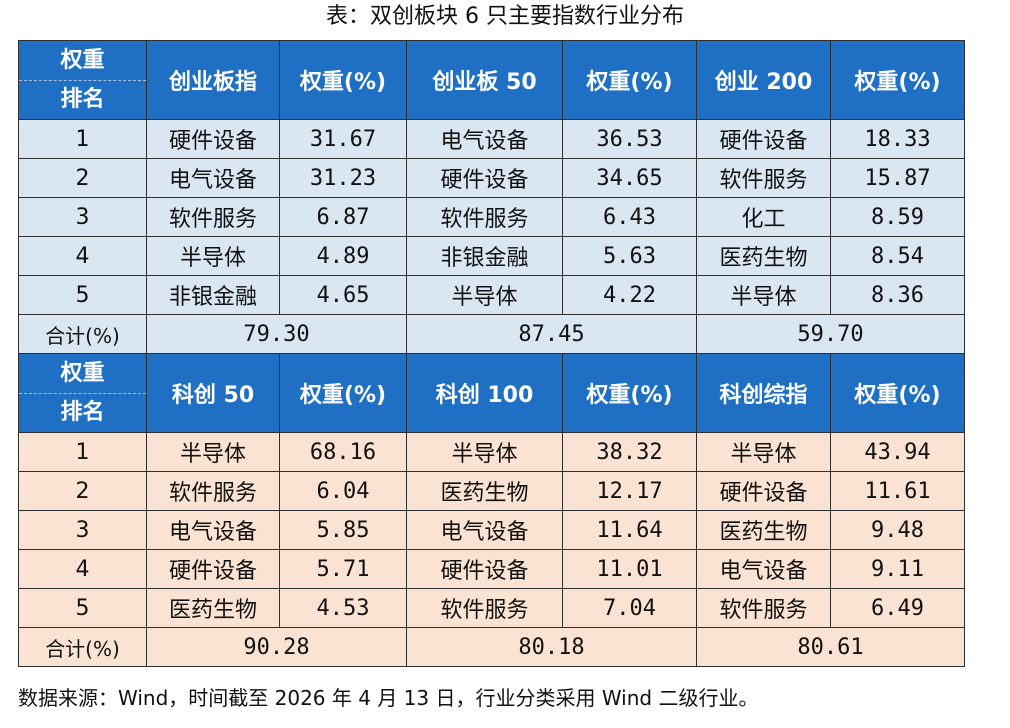  I want to click on weight-cell: 34.65, so click(629, 178).